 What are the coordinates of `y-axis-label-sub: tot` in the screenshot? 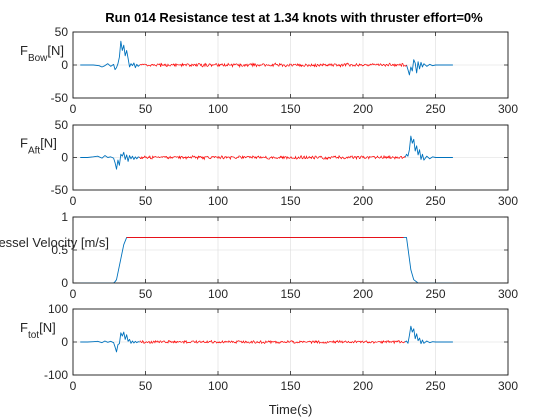 It's located at (33, 335).